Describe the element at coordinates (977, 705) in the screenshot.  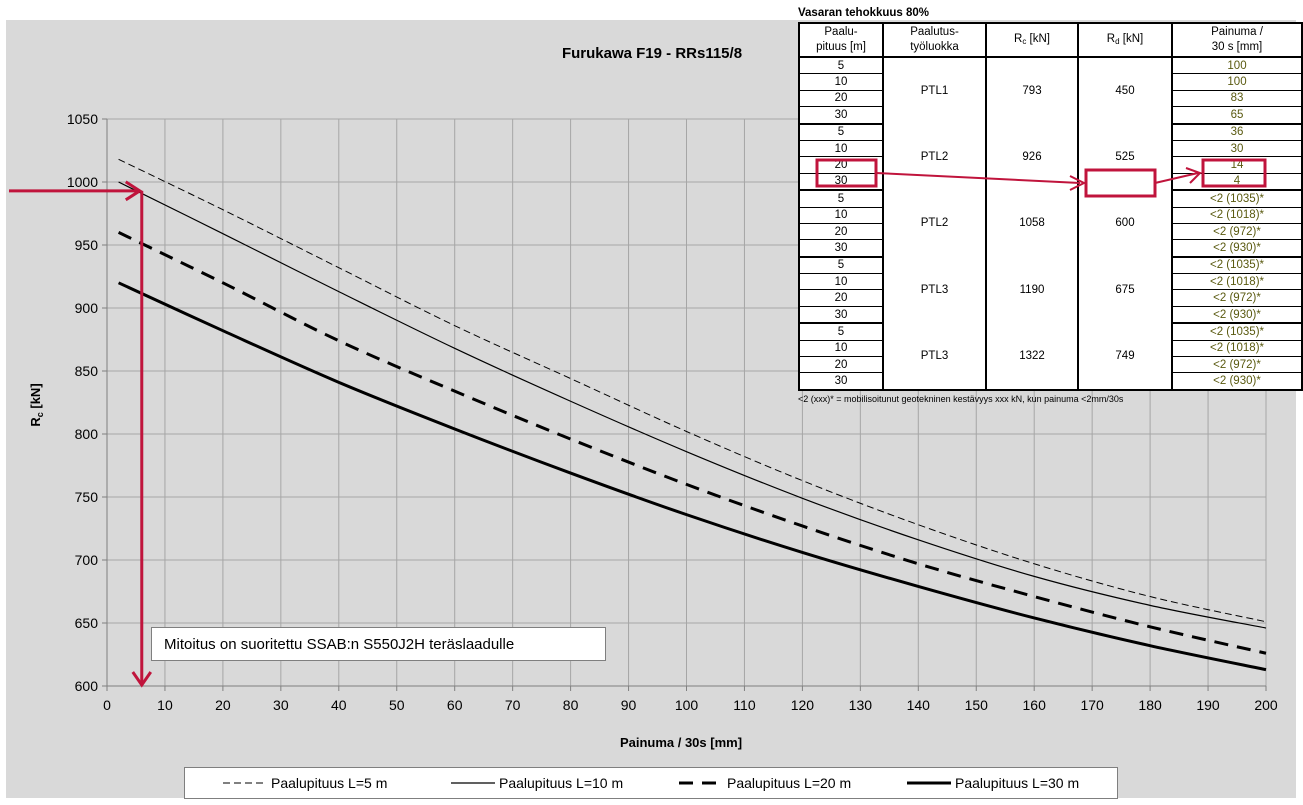
I see `x-tick-label: 150` at that location.